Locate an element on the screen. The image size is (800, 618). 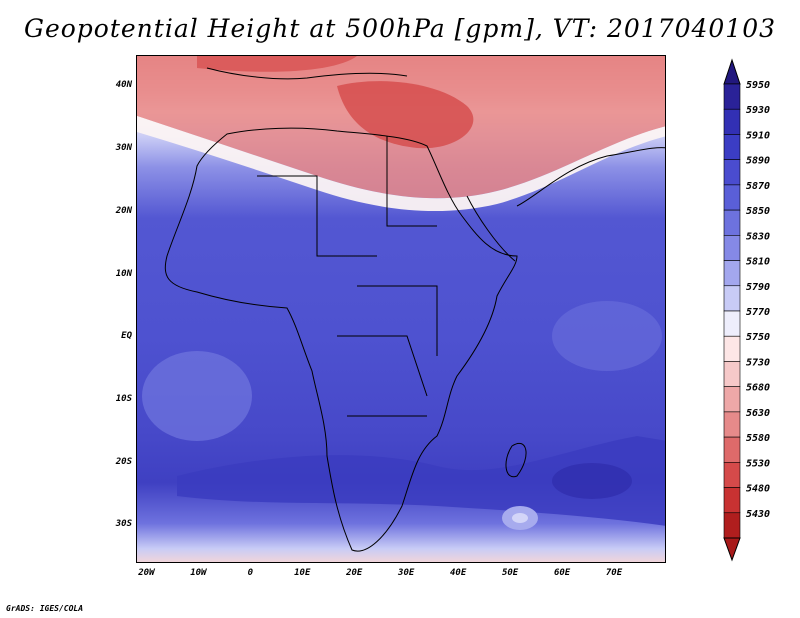
lon-tick-label: 30E is located at coordinates (406, 573).